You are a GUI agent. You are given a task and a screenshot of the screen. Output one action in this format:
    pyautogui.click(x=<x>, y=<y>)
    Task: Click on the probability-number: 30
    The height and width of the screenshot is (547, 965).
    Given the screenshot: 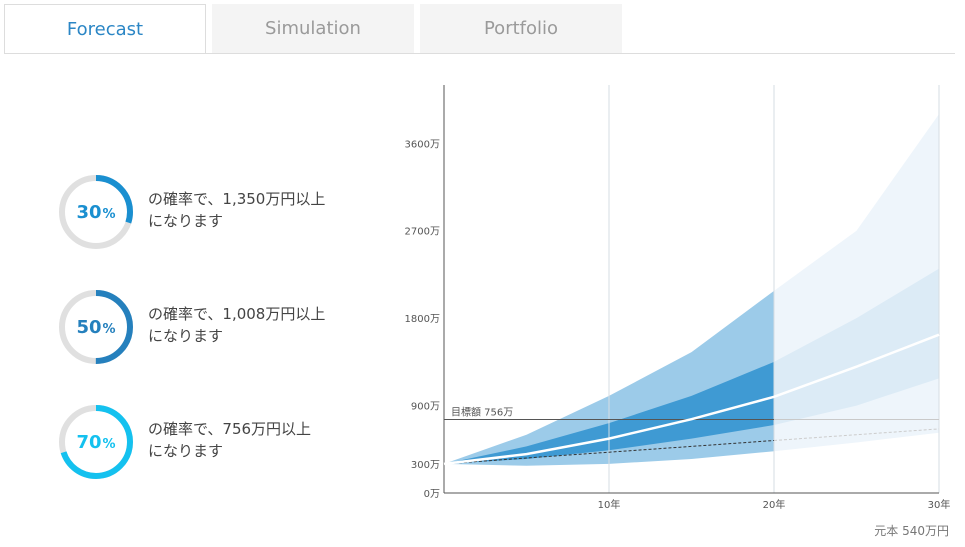 What is the action you would take?
    pyautogui.click(x=89, y=212)
    